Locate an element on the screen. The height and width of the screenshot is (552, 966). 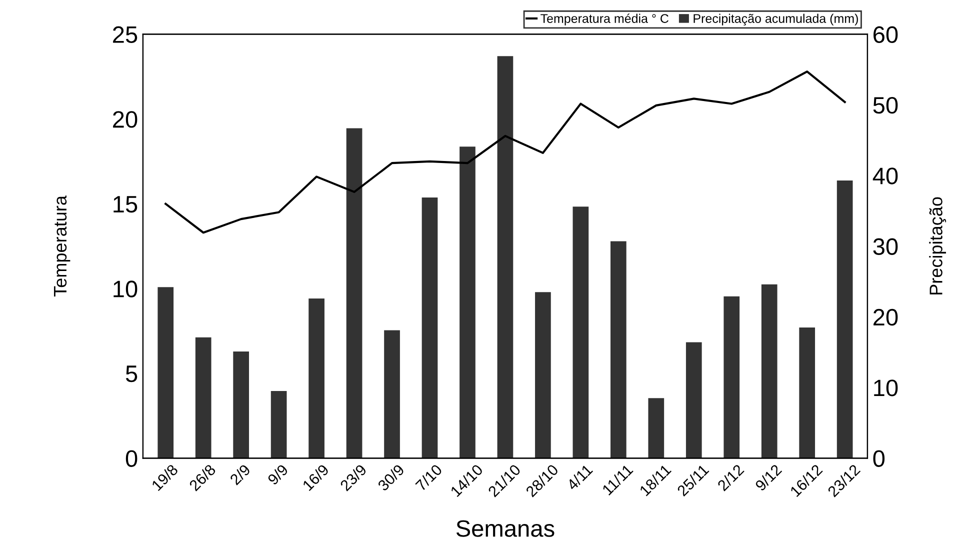
x-tick-label: 30/9 is located at coordinates (390, 478).